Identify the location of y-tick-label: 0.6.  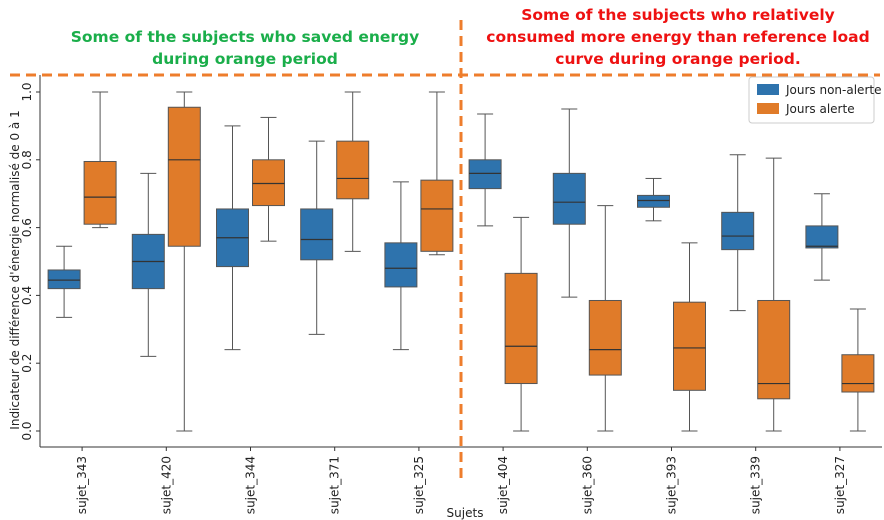
(27, 227).